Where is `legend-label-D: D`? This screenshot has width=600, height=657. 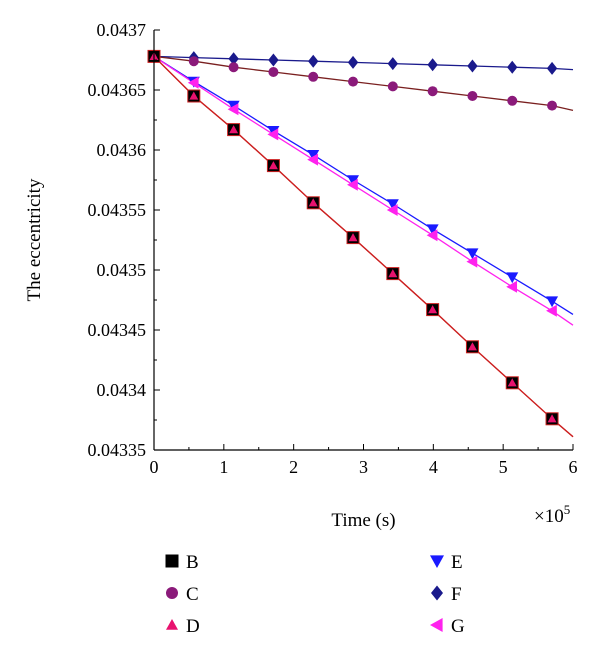
legend-label-D: D is located at coordinates (193, 626).